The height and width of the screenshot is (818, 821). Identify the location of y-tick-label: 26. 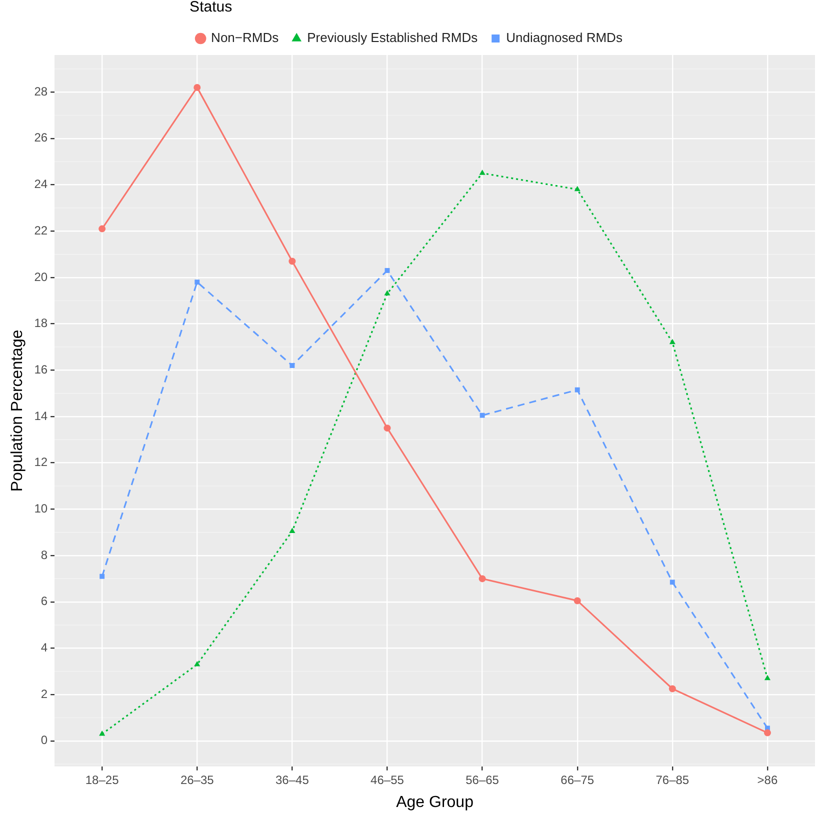
(41, 137).